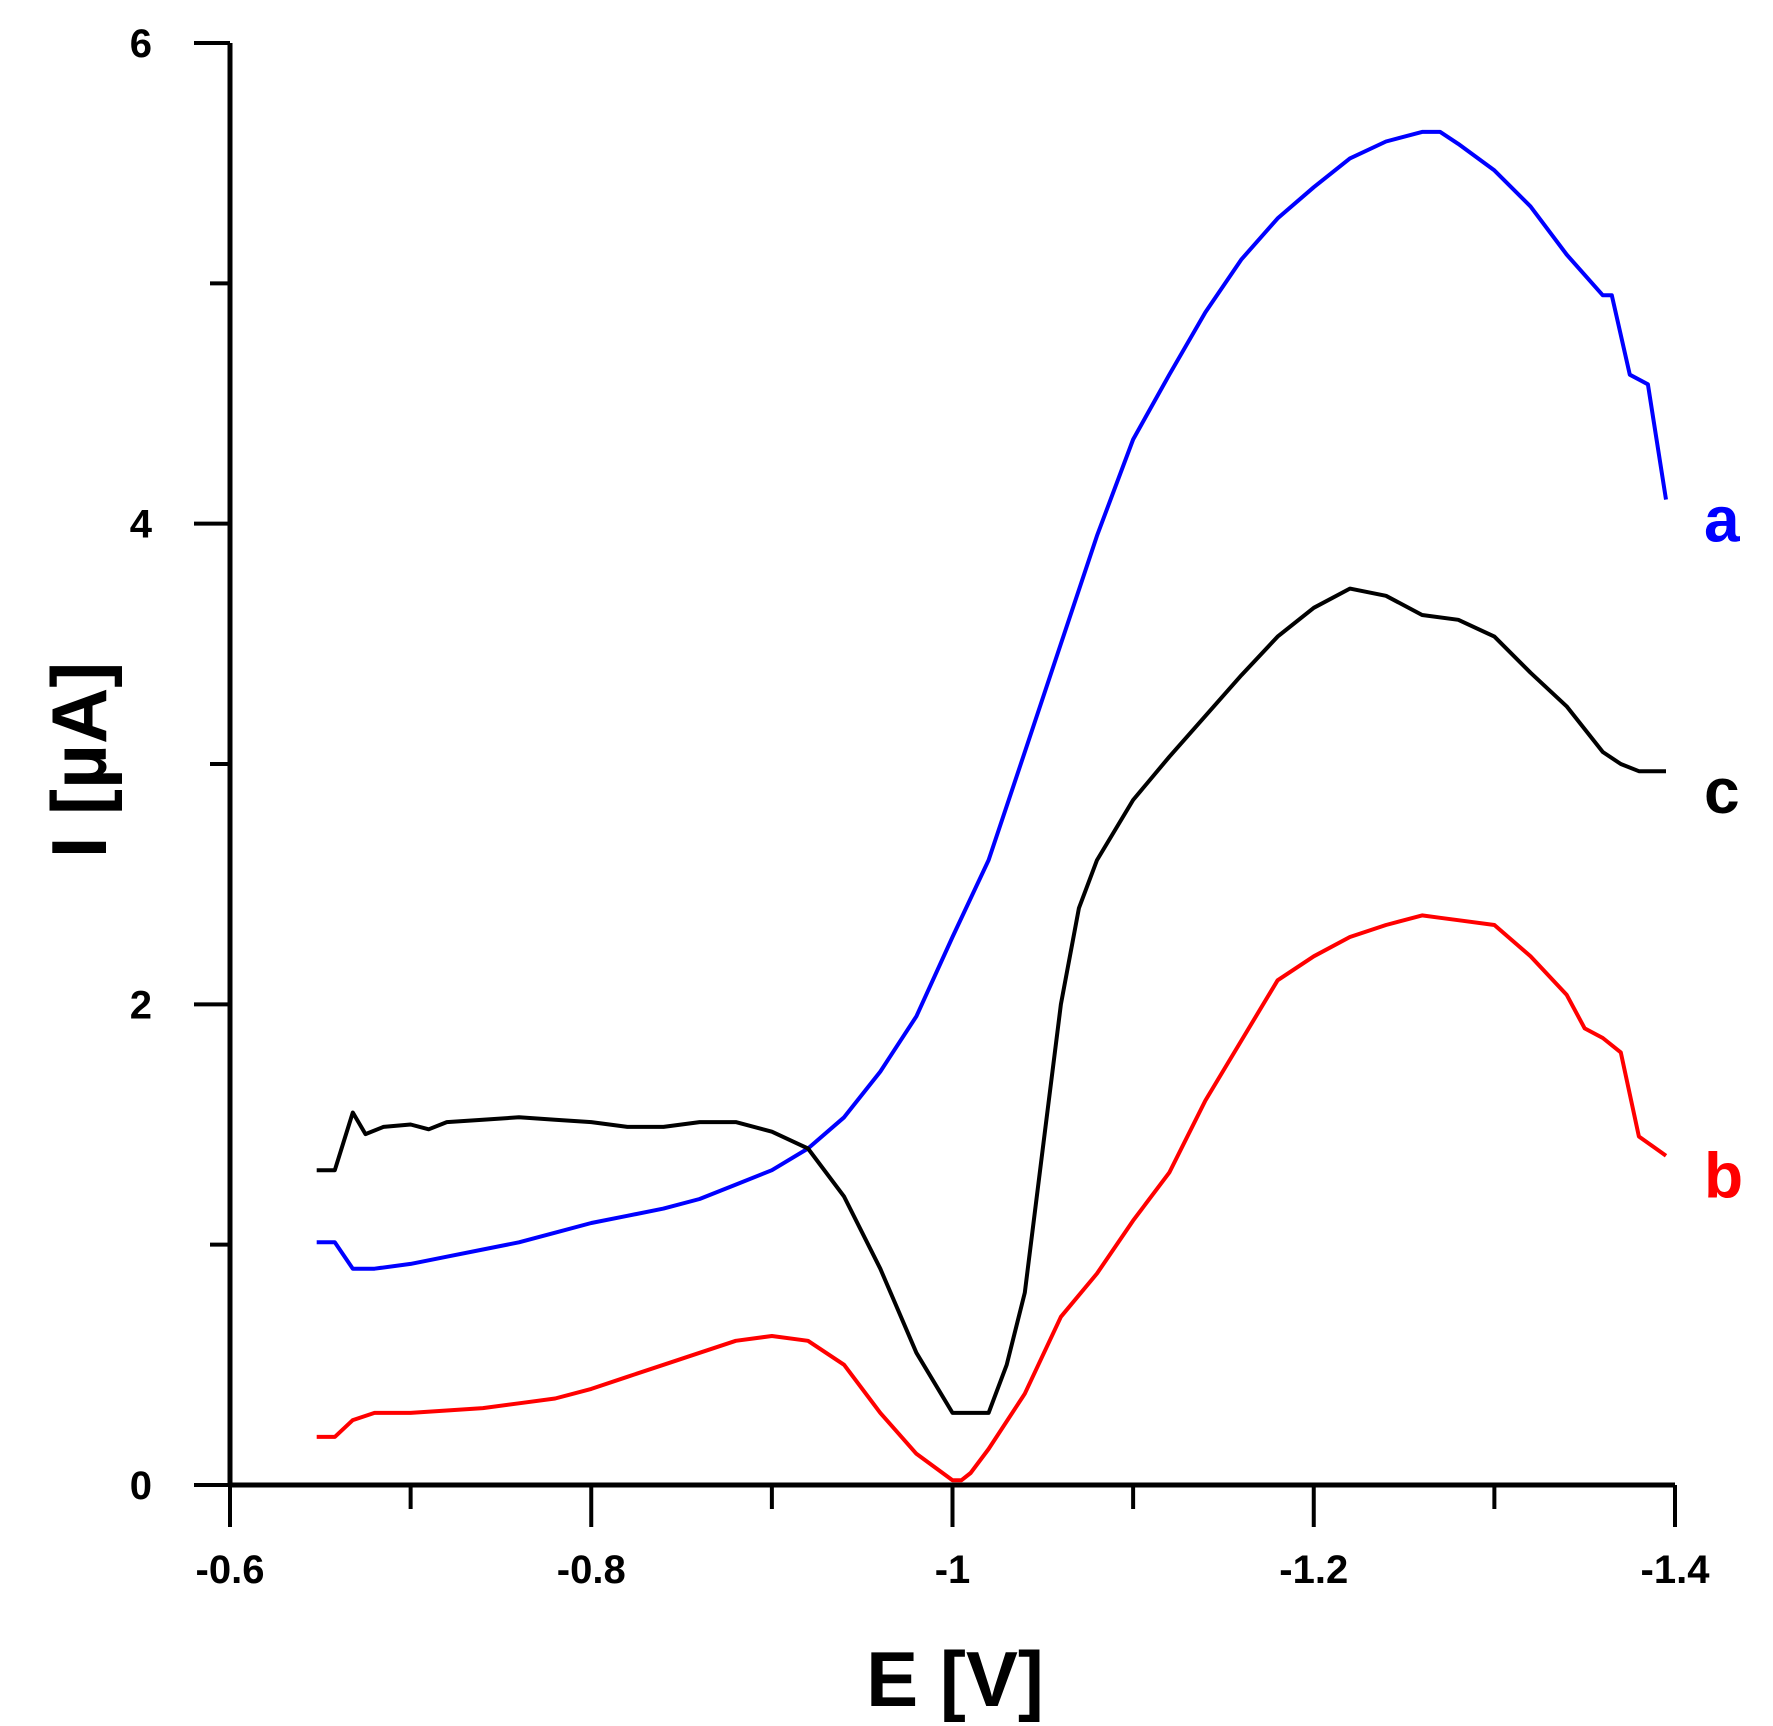  I want to click on x-tick-label: -0.8, so click(591, 1570).